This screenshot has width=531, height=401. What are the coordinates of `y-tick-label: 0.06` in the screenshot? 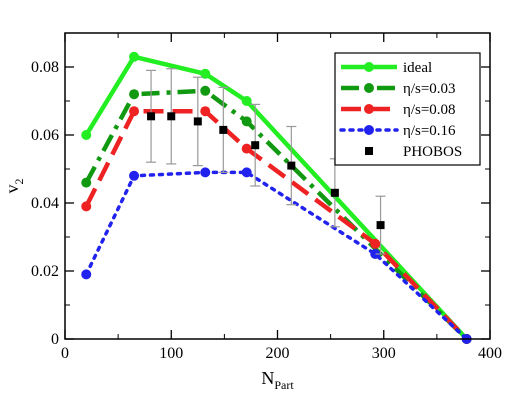 It's located at (45, 135).